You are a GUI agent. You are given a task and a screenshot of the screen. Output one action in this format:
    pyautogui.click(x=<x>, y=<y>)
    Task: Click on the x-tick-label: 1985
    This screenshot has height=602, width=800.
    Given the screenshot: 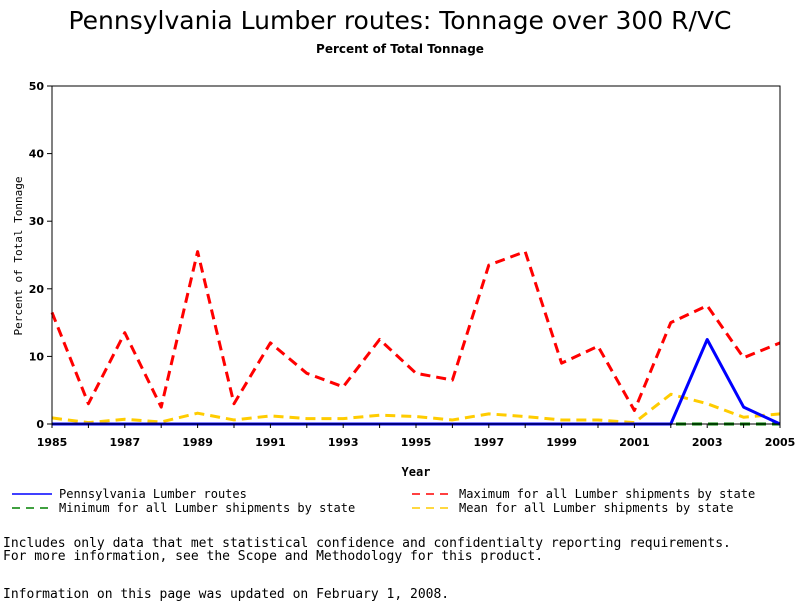 What is the action you would take?
    pyautogui.click(x=52, y=442)
    